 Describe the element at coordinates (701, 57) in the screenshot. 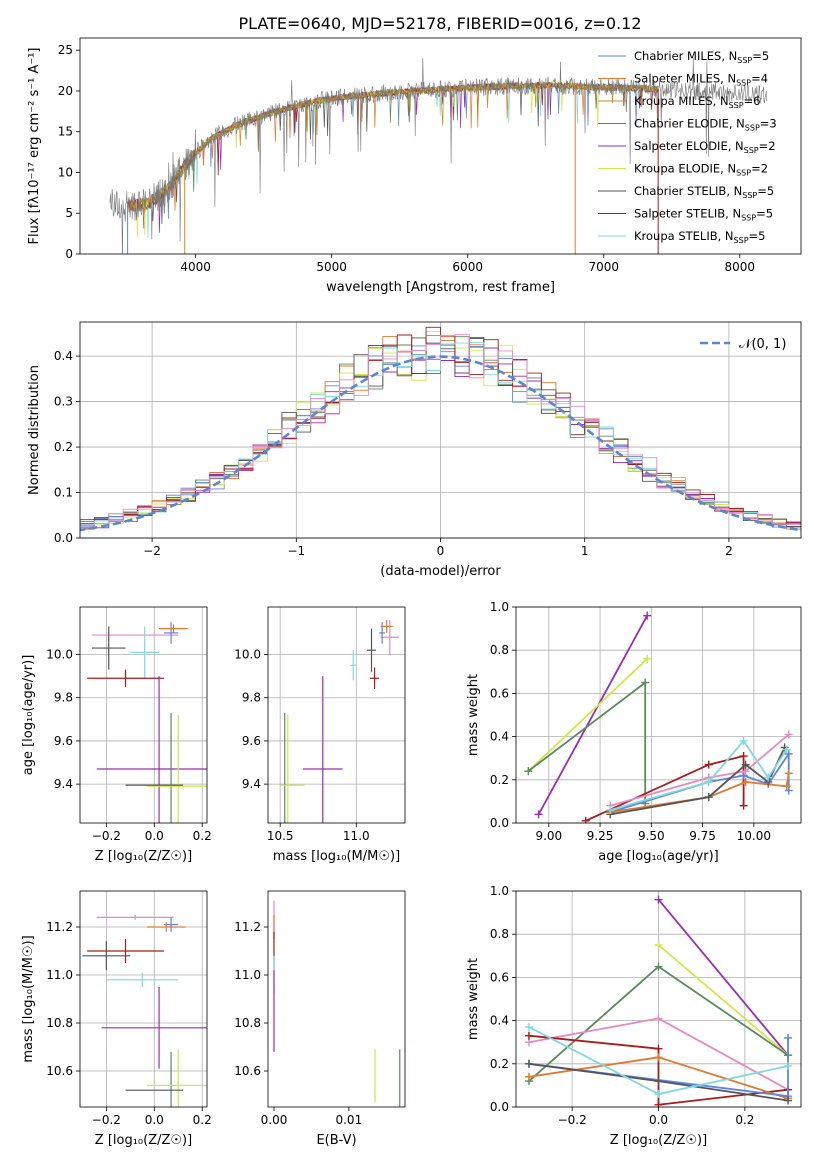

I see `legend-entry-label: Chabrier MILES, NSSP=5` at that location.